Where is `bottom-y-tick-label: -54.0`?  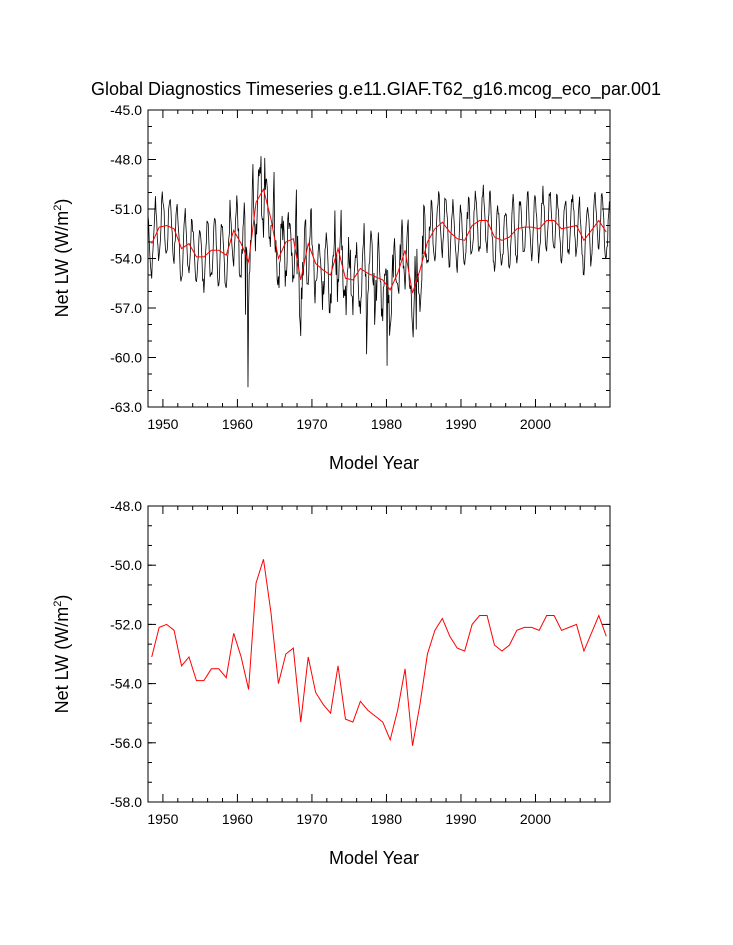
bottom-y-tick-label: -54.0 is located at coordinates (126, 684).